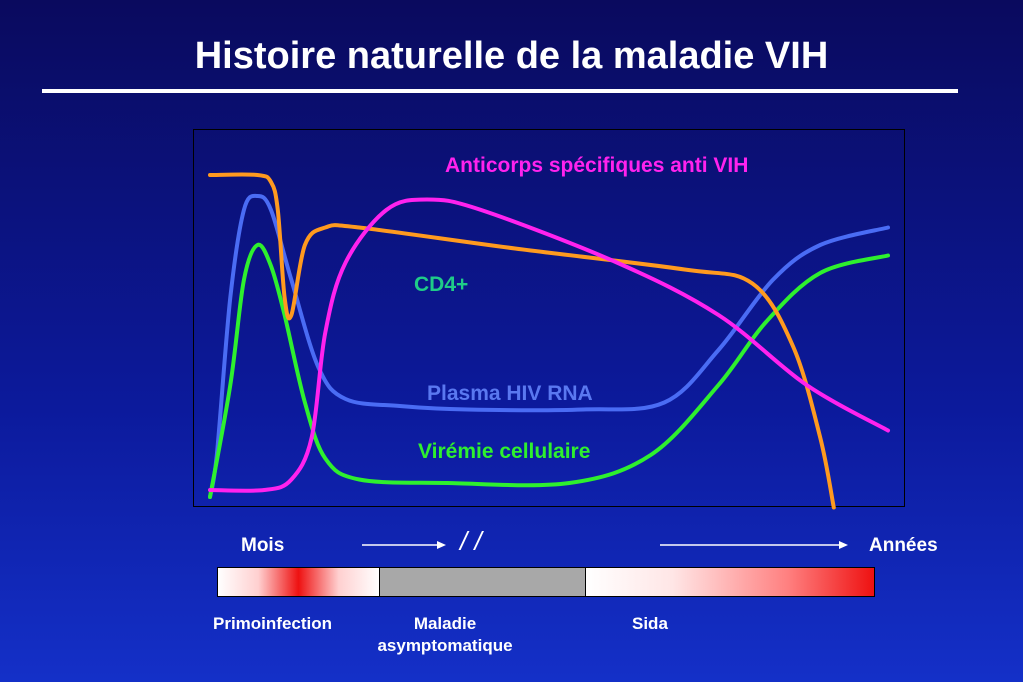 This screenshot has width=1023, height=682. What do you see at coordinates (504, 451) in the screenshot?
I see `label-viremie-cellulaire: Virémie cellulaire` at bounding box center [504, 451].